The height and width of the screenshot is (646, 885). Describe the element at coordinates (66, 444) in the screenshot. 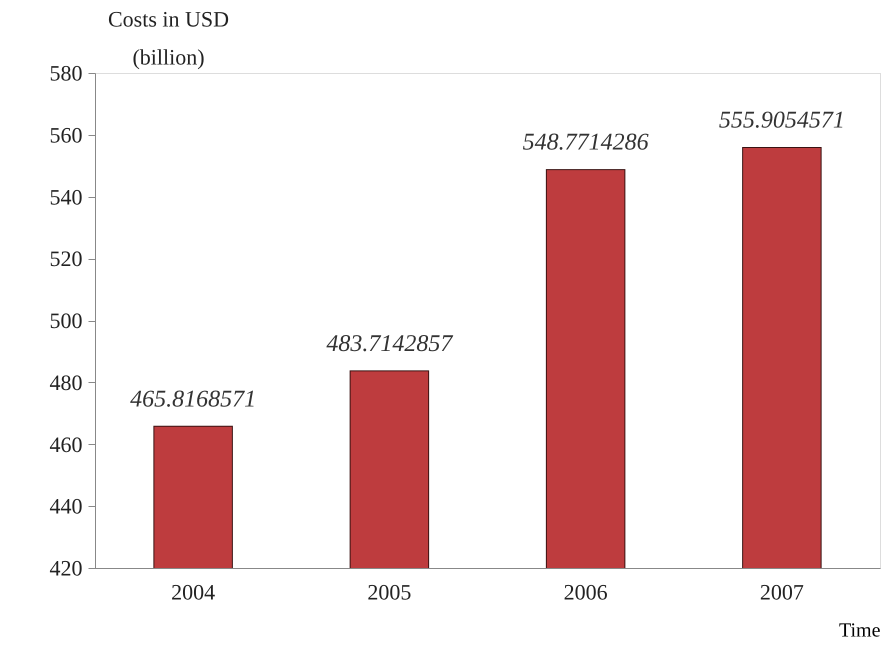

I see `y-tick-label: 460` at that location.